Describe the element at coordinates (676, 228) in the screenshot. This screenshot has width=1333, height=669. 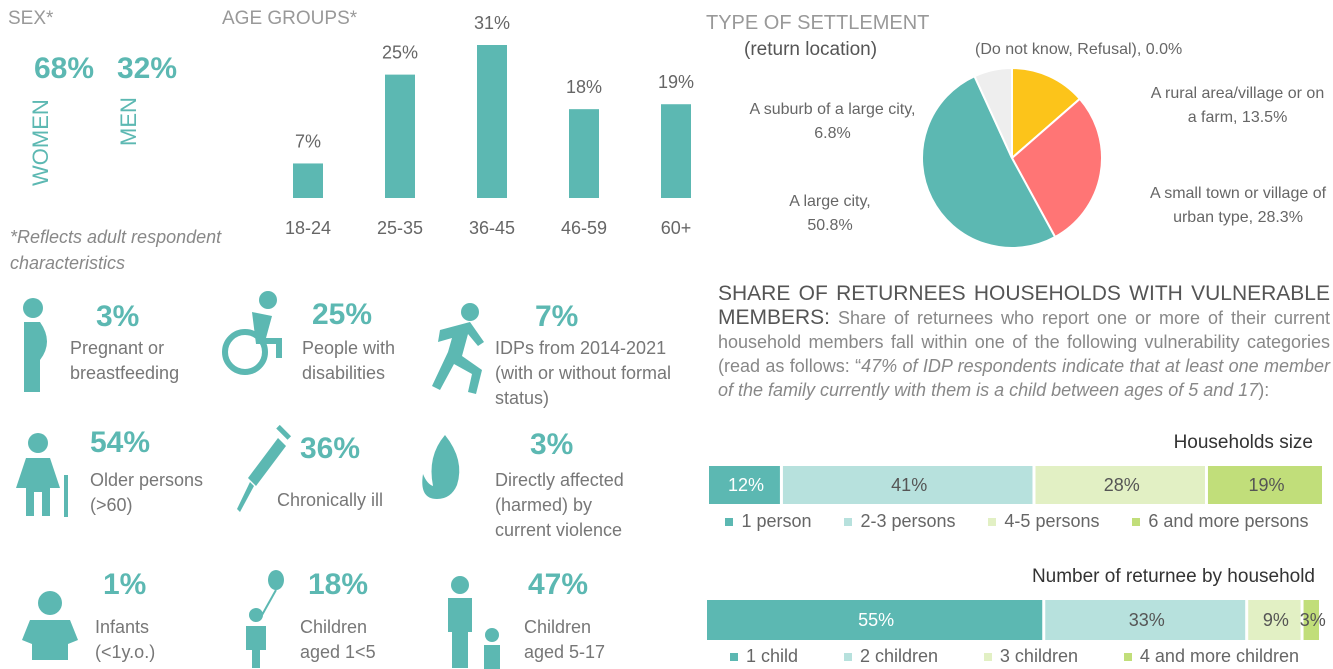
I see `x-tick-label: 60+` at that location.